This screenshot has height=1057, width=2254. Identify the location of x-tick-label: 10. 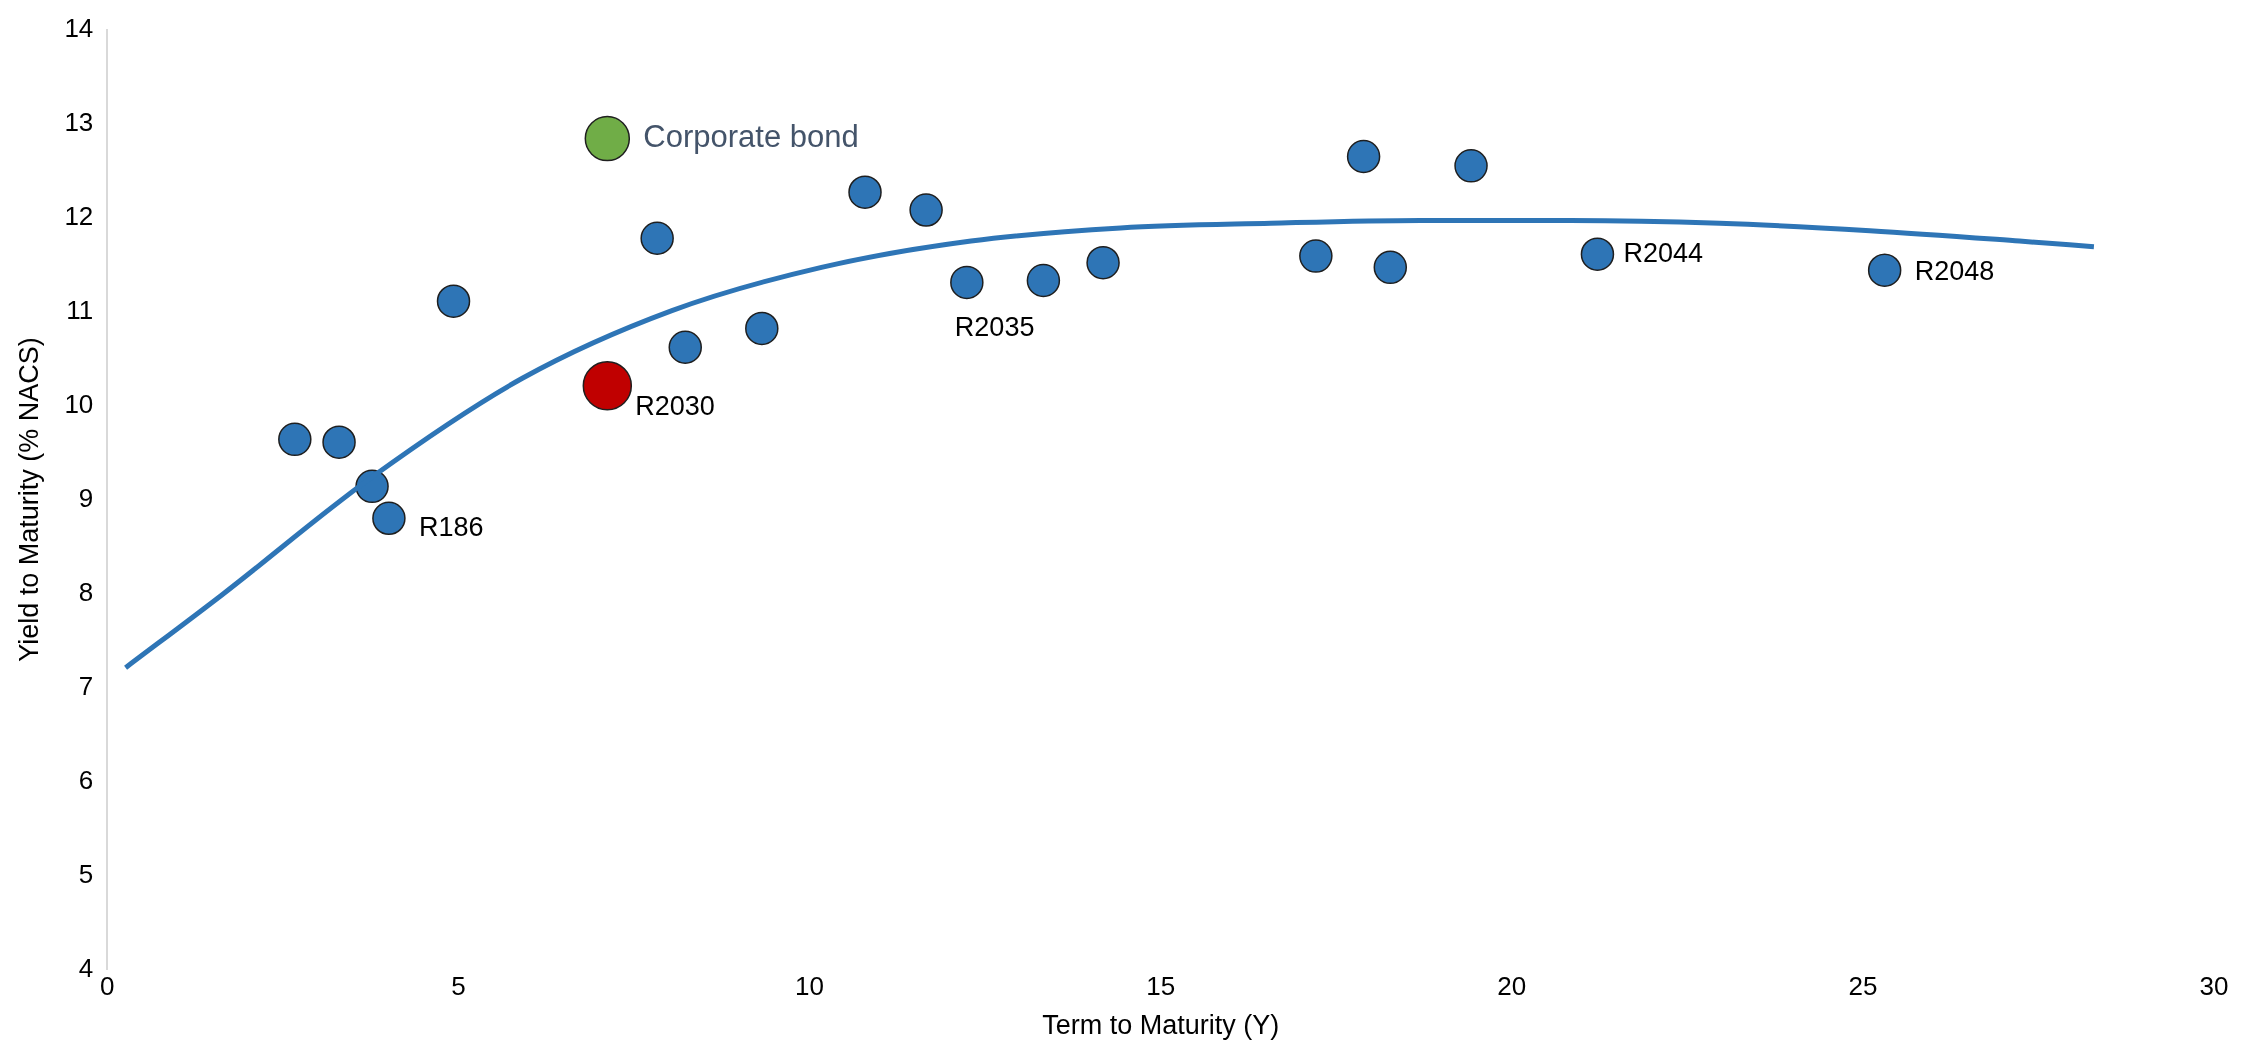
(810, 986).